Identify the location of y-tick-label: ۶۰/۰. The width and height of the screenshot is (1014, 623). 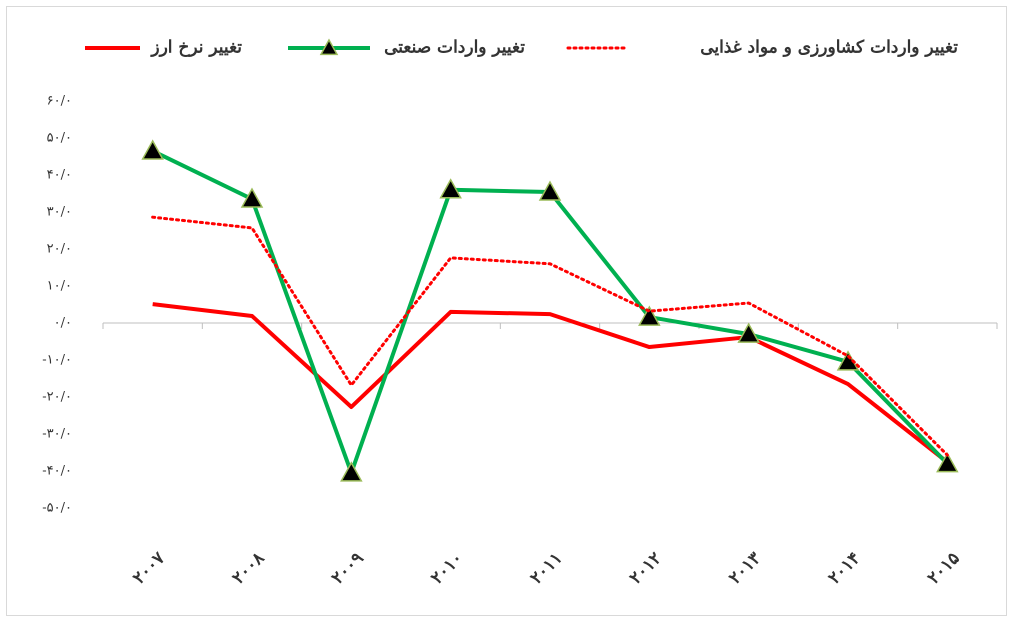
(59, 101).